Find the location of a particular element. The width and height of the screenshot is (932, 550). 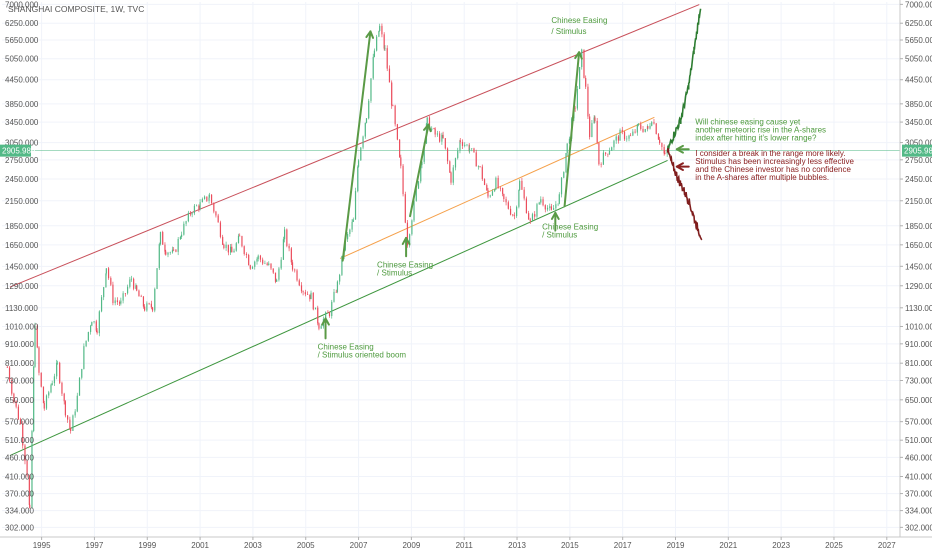

y-tick-label: 1010.000 is located at coordinates (918, 326).